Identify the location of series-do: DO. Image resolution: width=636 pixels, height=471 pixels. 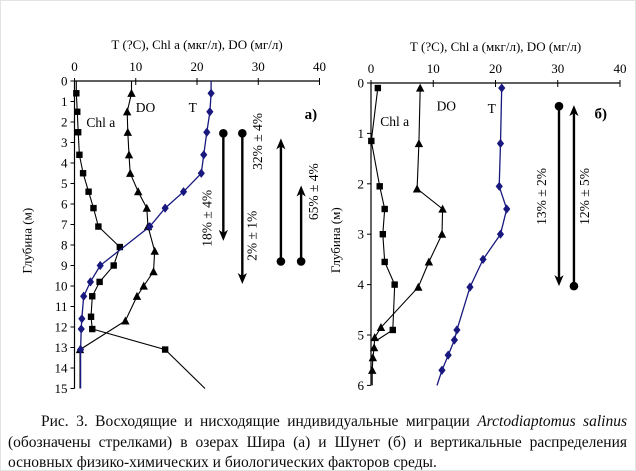
(412, 234).